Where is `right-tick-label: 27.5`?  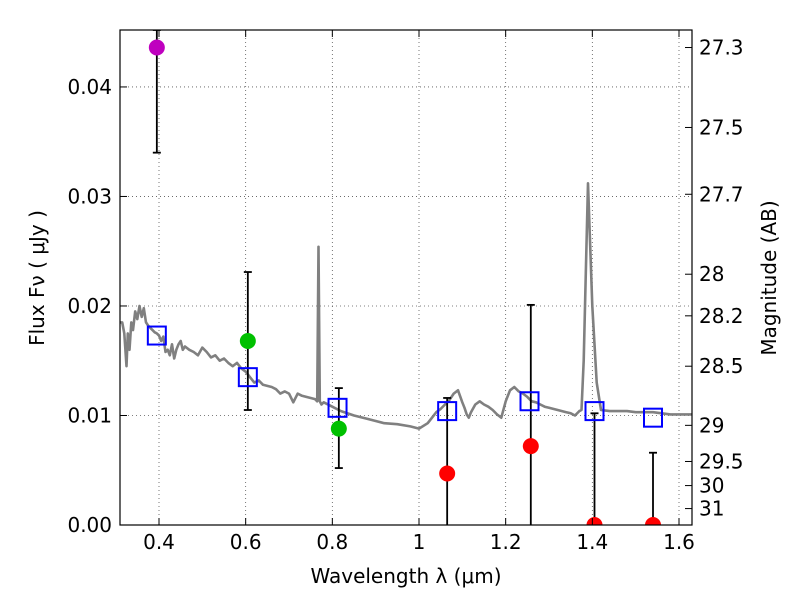 right-tick-label: 27.5 is located at coordinates (721, 127).